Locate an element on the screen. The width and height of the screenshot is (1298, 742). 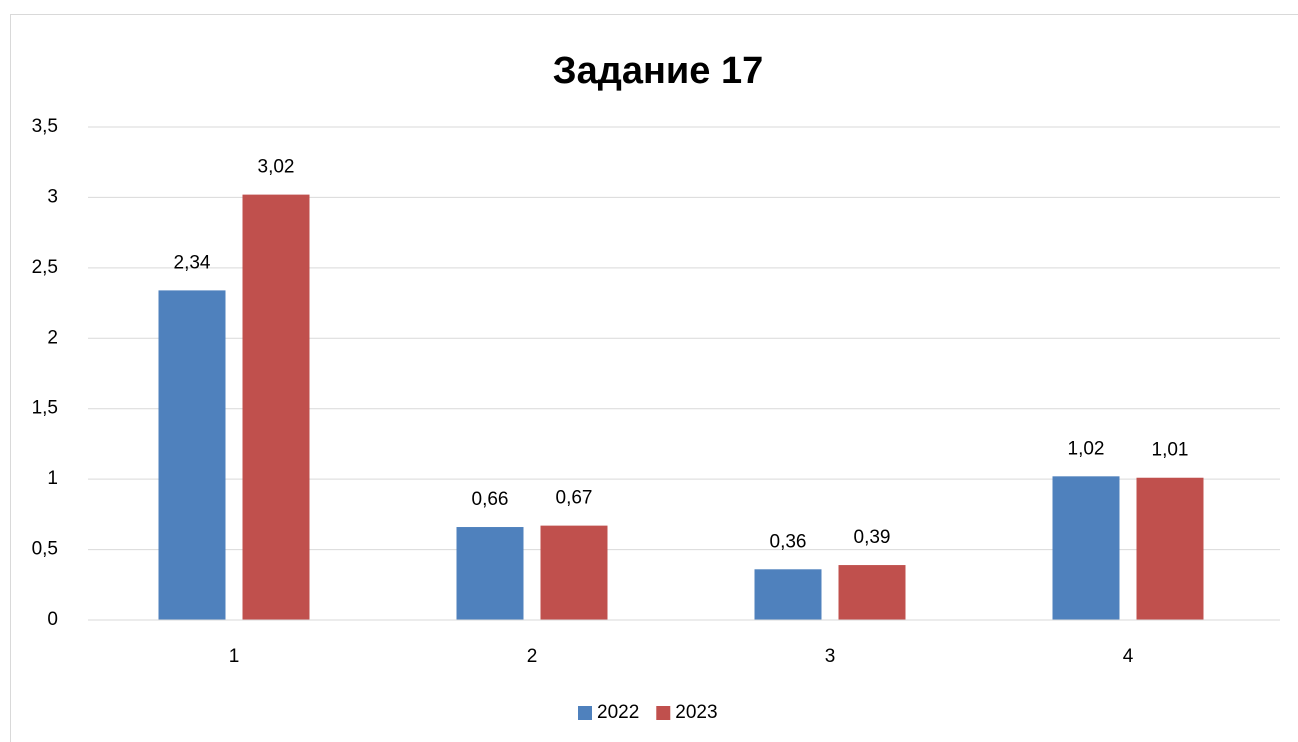
legend-label: 2023 is located at coordinates (696, 712).